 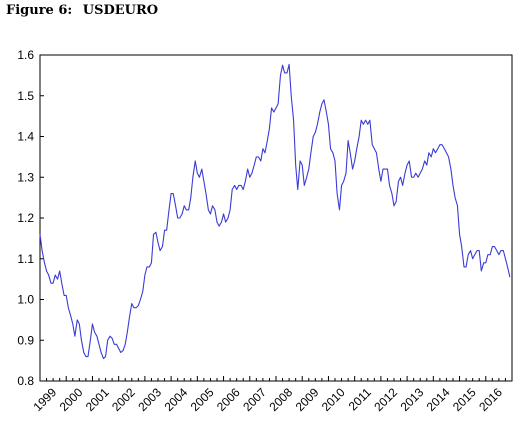 I want to click on figure-label: Figure 6:, so click(x=39, y=10).